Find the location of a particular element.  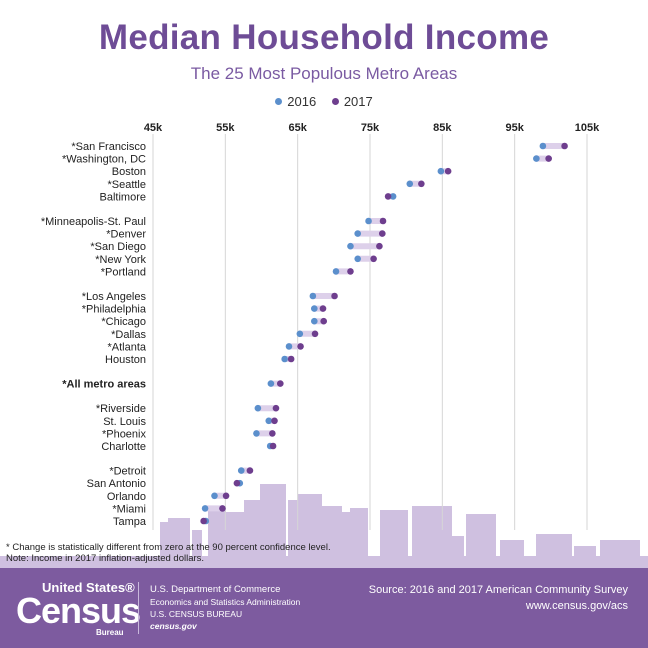

agency-admin: Economics and Statistics Administration is located at coordinates (225, 602).